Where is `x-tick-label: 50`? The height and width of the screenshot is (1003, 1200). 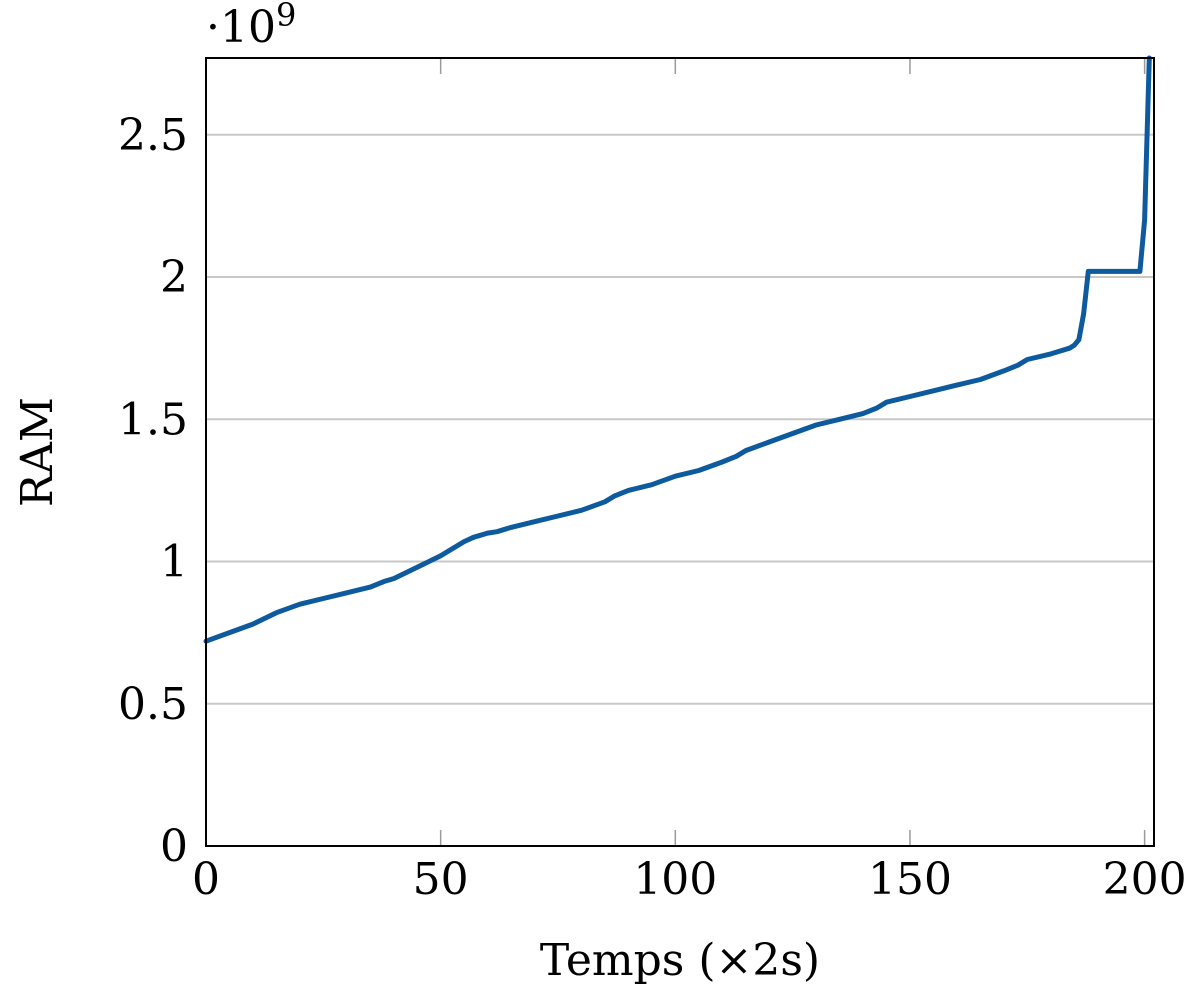 x-tick-label: 50 is located at coordinates (441, 879).